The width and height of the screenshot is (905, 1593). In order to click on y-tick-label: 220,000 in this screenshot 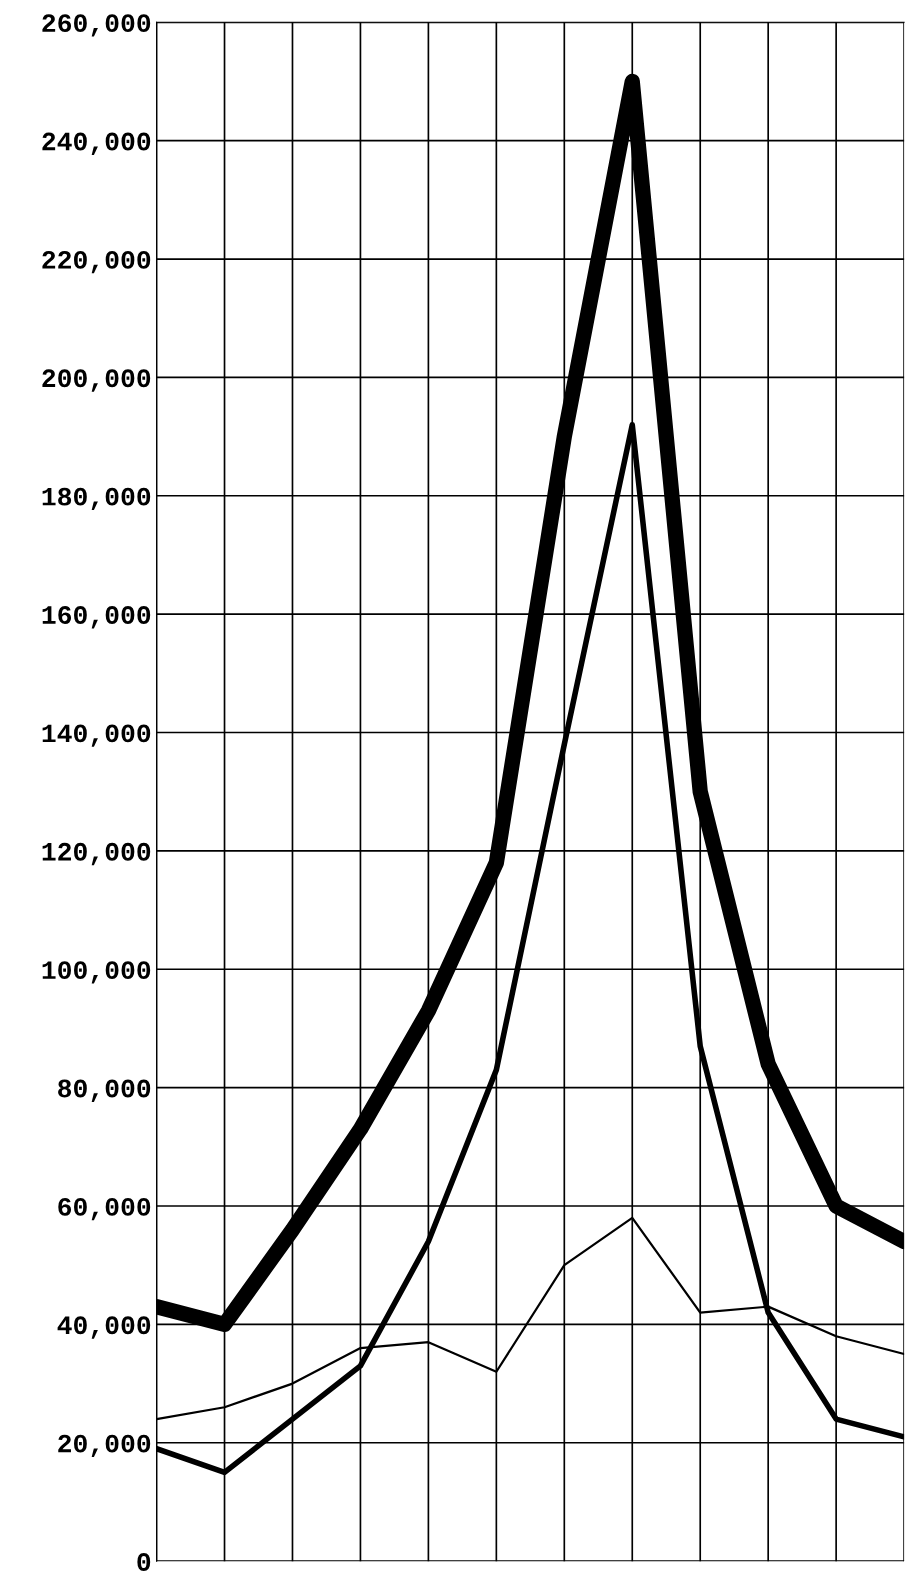, I will do `click(96, 262)`.